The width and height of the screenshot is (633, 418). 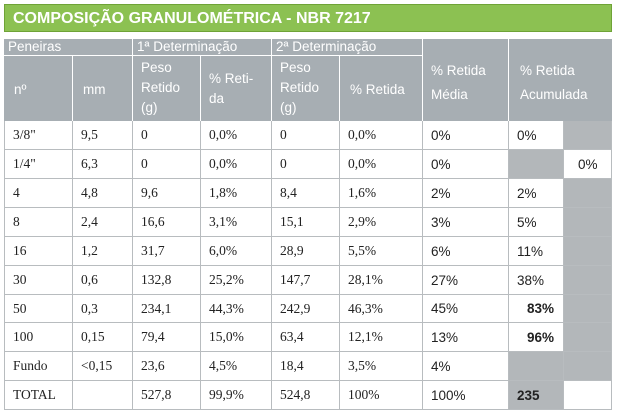 What do you see at coordinates (466, 280) in the screenshot?
I see `cell-media: 27%` at bounding box center [466, 280].